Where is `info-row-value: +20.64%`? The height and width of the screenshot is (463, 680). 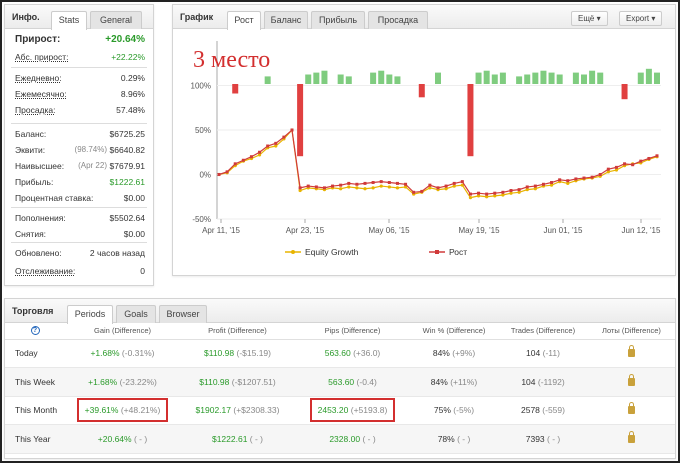 info-row-value: +20.64% is located at coordinates (125, 39).